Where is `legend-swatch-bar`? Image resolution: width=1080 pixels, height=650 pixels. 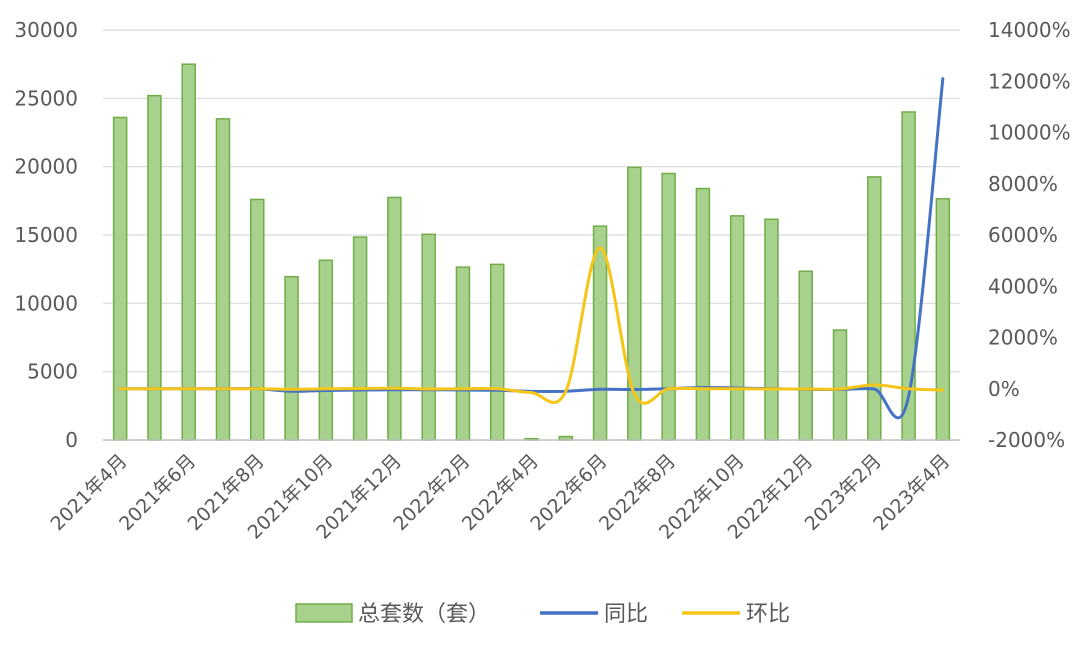 legend-swatch-bar is located at coordinates (324, 613).